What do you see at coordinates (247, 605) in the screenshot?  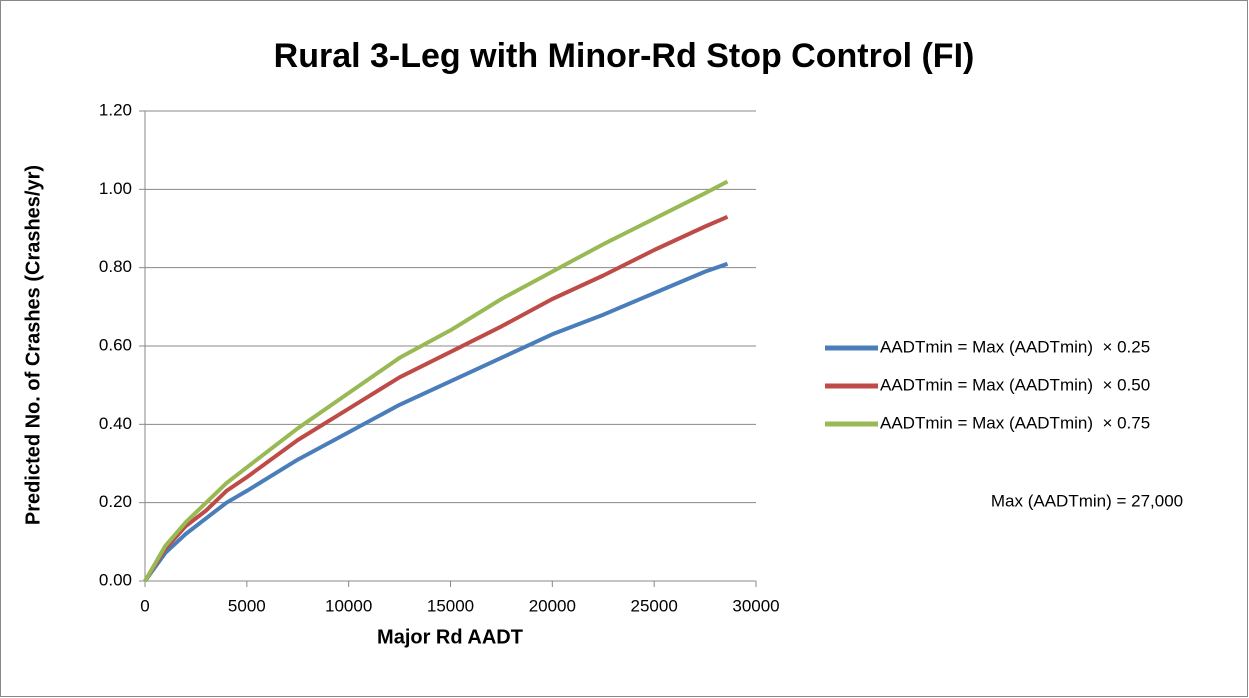 I see `x-tick-label: 5000` at bounding box center [247, 605].